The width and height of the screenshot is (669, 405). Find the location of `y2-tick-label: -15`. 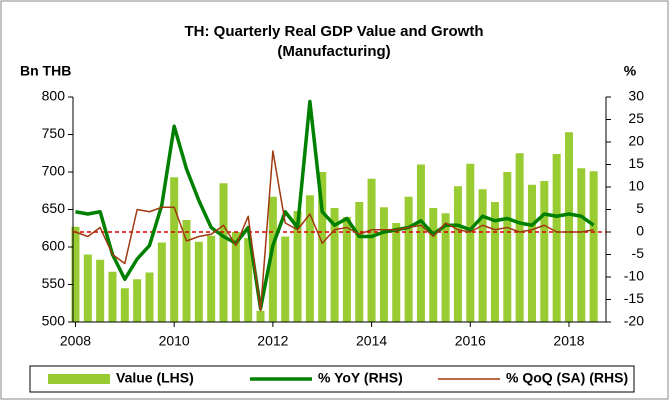

y2-tick-label: -15 is located at coordinates (634, 298).